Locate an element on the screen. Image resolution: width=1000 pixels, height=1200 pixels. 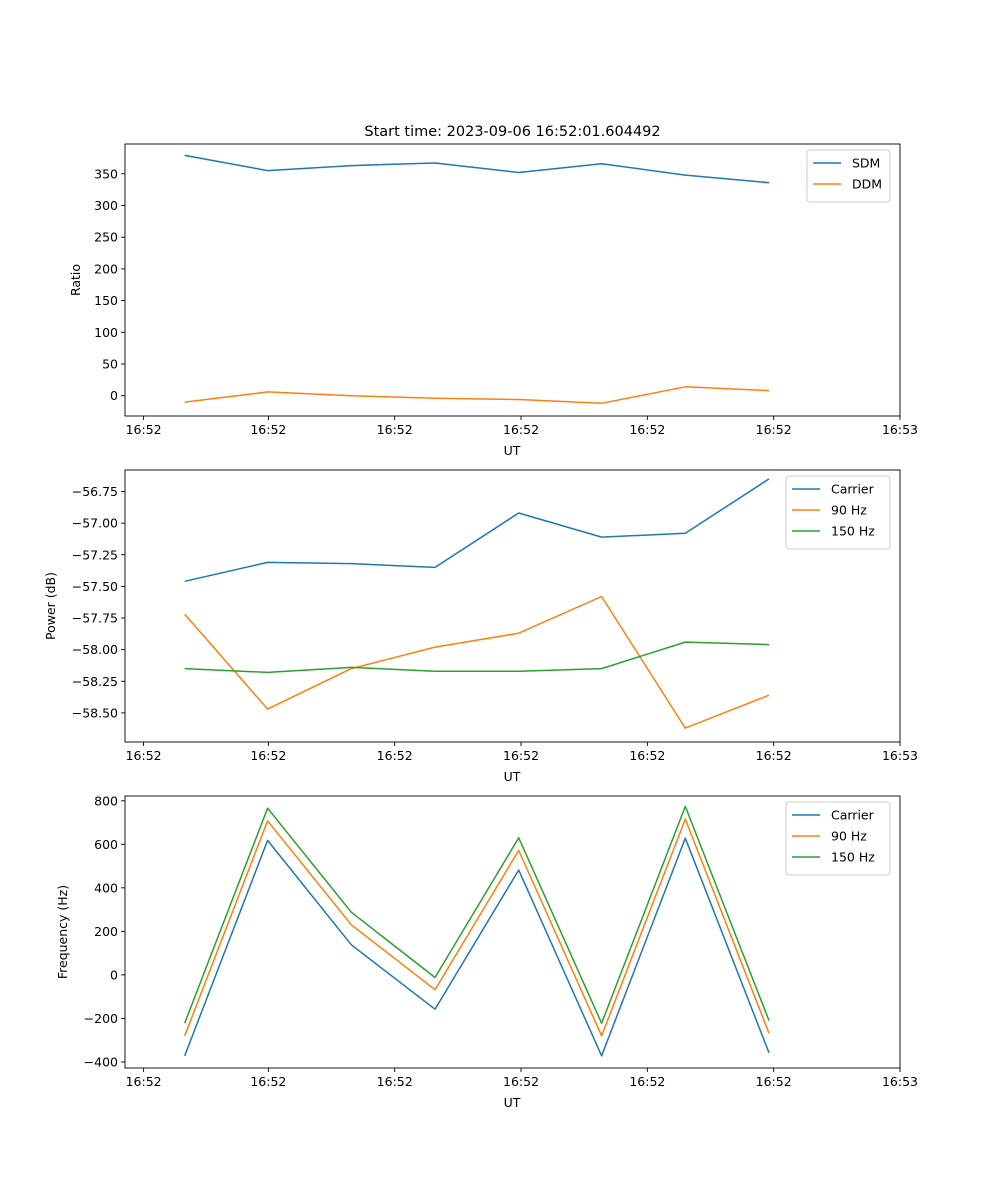
y-tick-label: −56.75 is located at coordinates (95, 491).